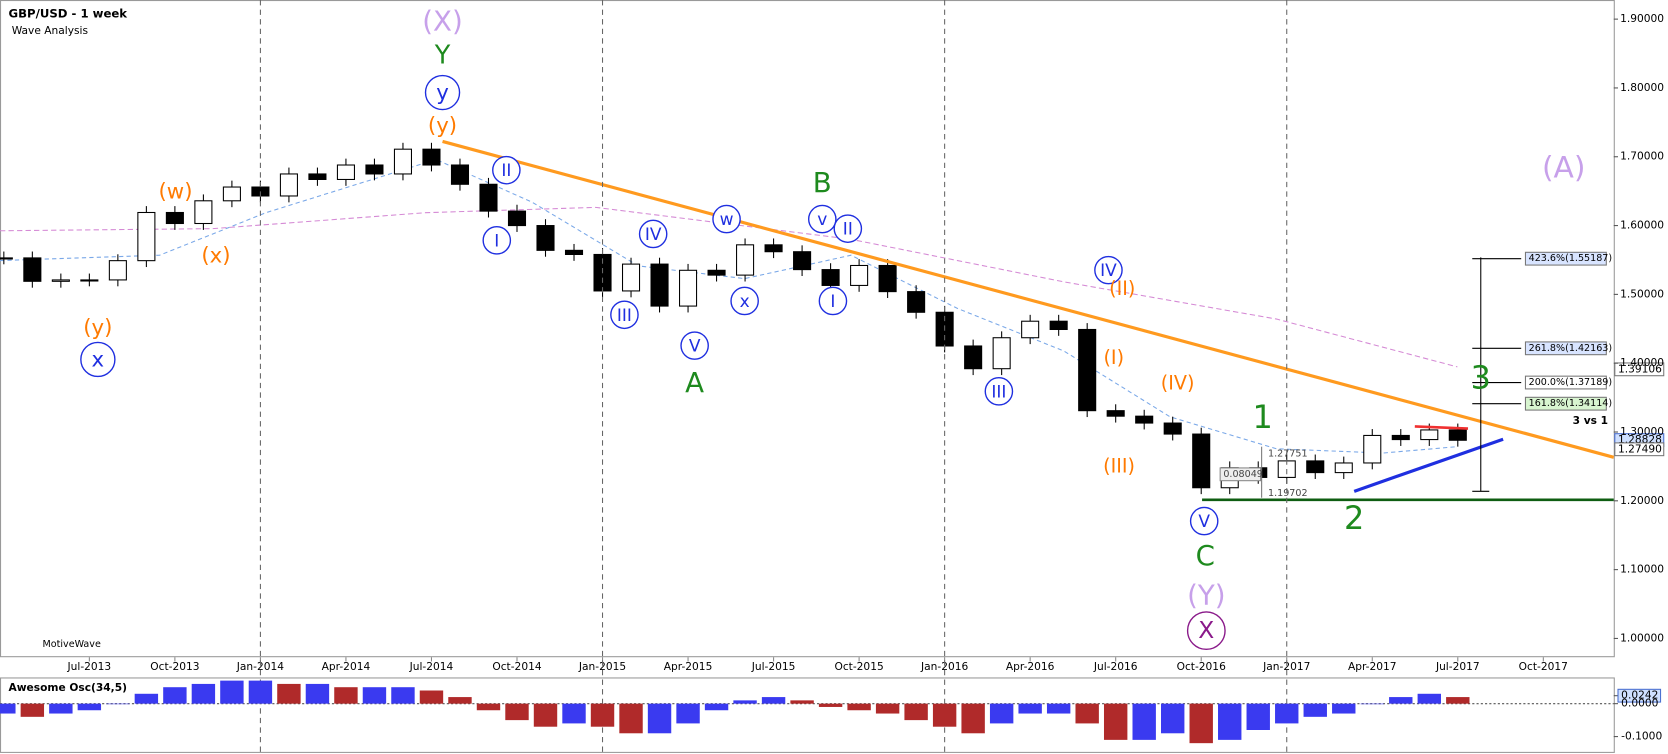  What do you see at coordinates (1570, 382) in the screenshot?
I see `fib-label: 200.0%(1.37189)` at bounding box center [1570, 382].